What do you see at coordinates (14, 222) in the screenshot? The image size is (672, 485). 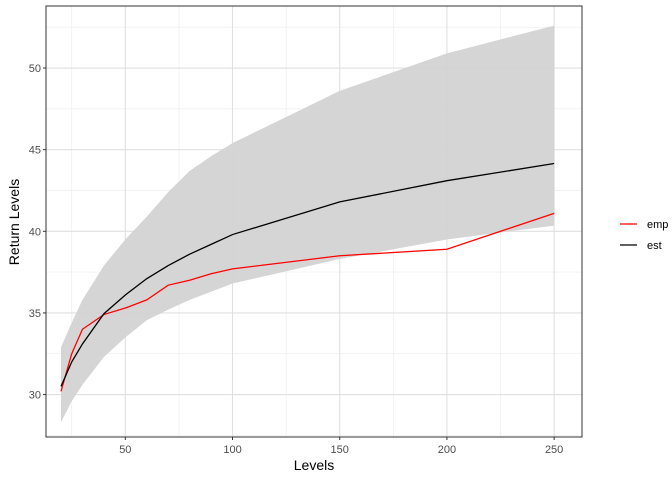 I see `y-axis-title: Return Levels` at bounding box center [14, 222].